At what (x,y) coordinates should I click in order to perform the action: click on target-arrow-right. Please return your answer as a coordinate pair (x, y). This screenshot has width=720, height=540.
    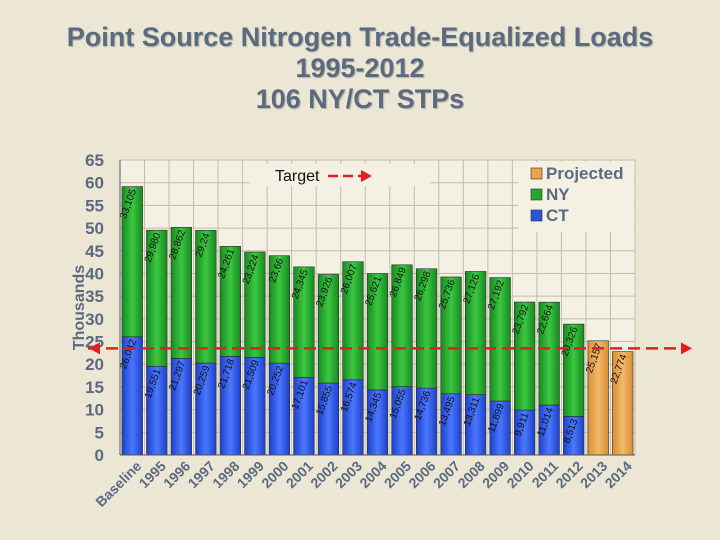
    Looking at the image, I should click on (686, 348).